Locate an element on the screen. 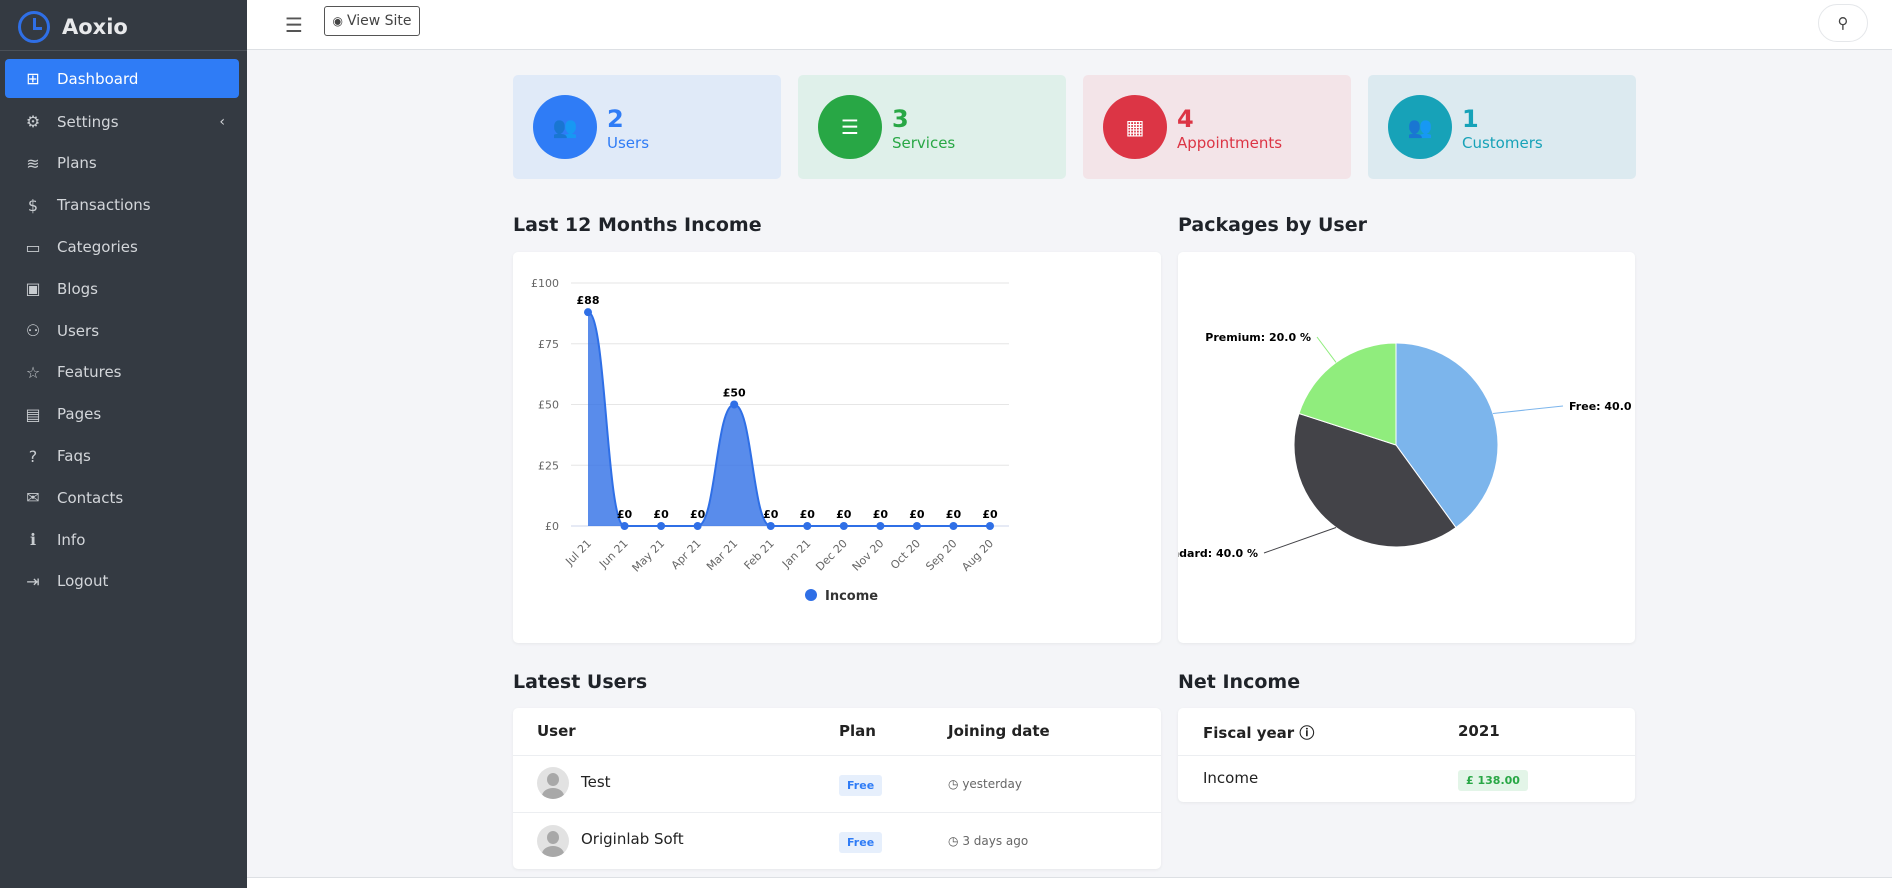  col-joining-date: Joining date is located at coordinates (999, 731).